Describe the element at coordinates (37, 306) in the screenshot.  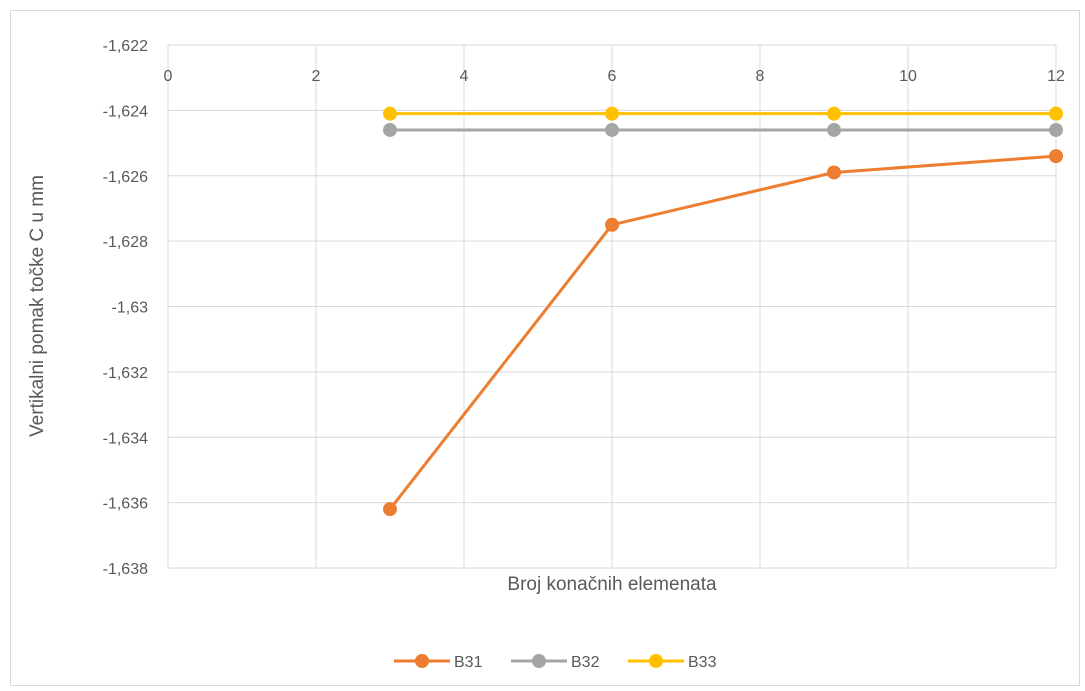
I see `y-axis-title: Vertikalni pomak točke C u mm` at that location.